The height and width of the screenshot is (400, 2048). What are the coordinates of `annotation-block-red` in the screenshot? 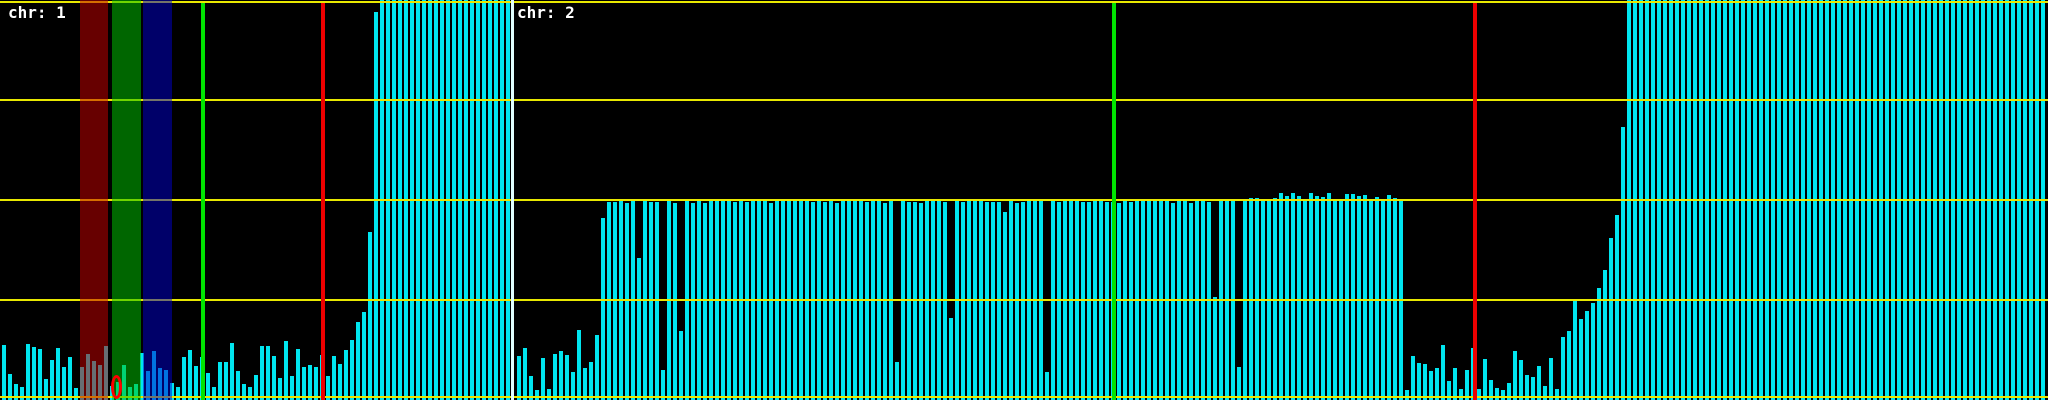 It's located at (94, 200).